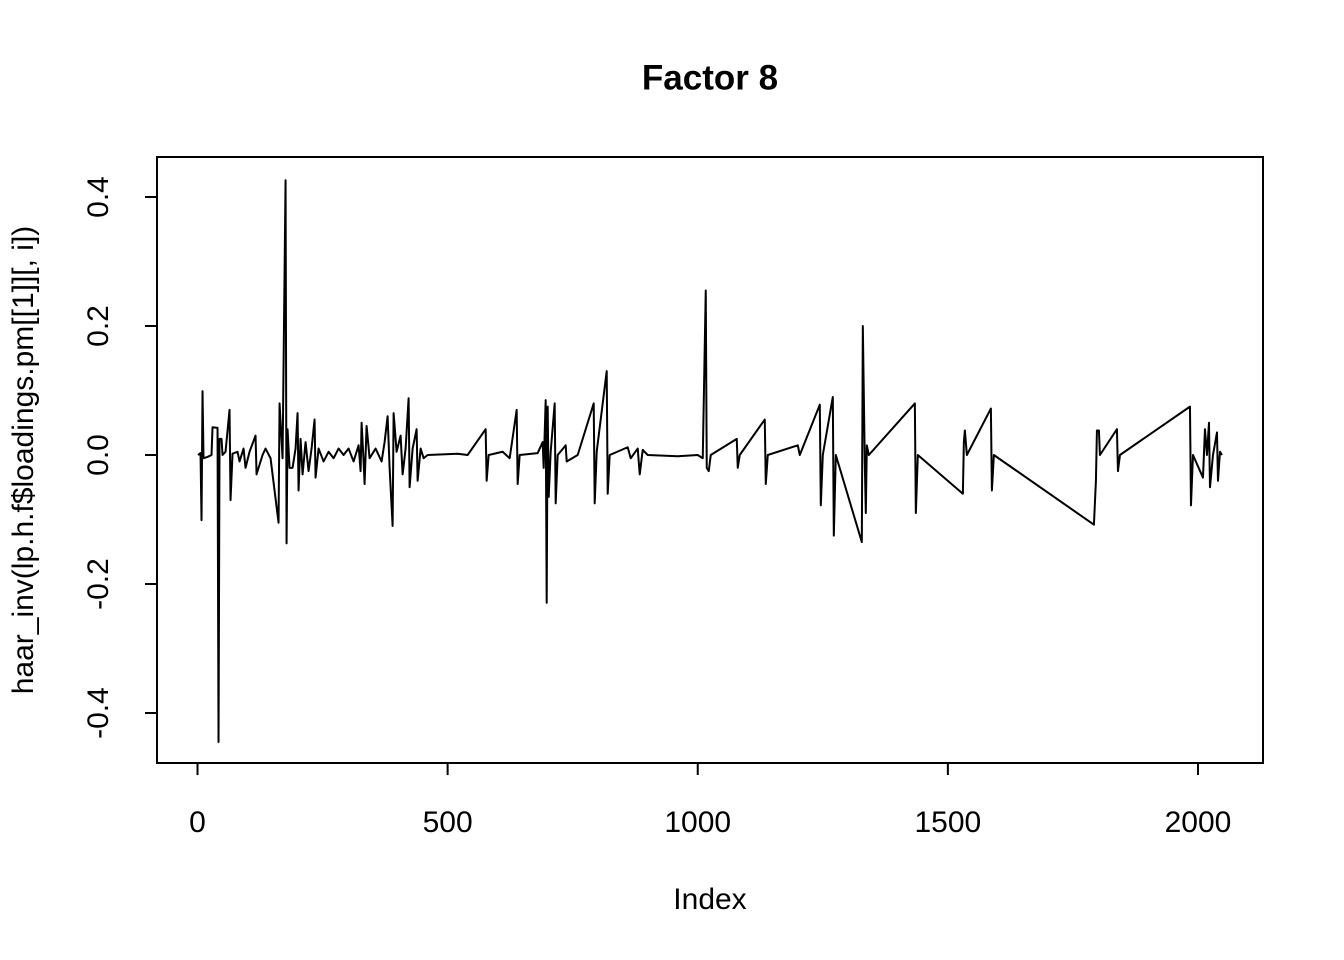  What do you see at coordinates (98, 713) in the screenshot?
I see `y-tick-label: -0.4` at bounding box center [98, 713].